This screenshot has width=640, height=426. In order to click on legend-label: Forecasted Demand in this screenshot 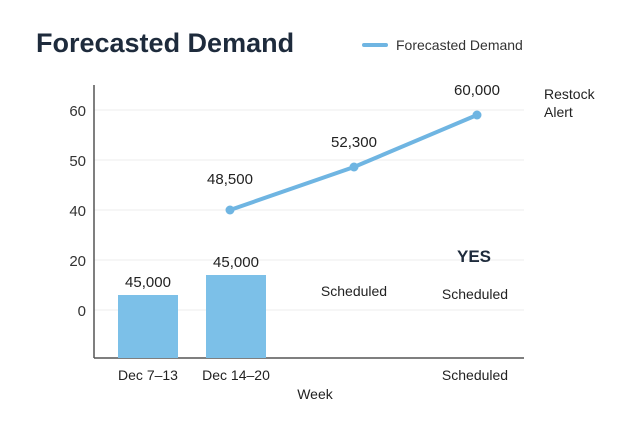, I will do `click(459, 45)`.